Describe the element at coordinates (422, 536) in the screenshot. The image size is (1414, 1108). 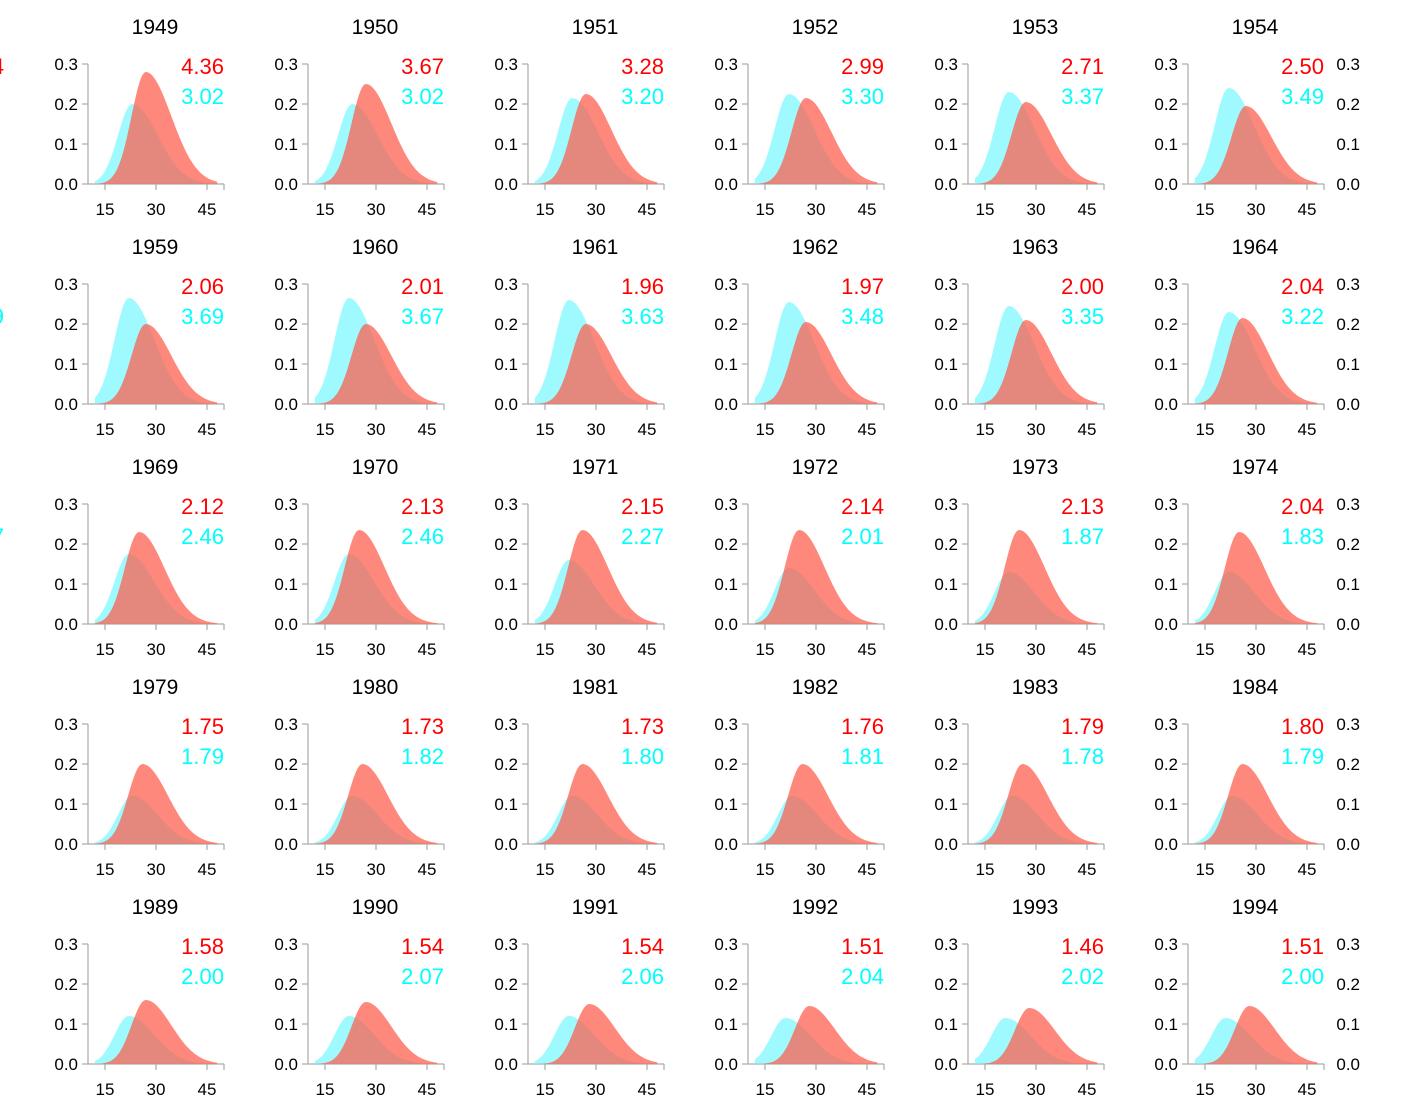
I see `cyan-value-label: 2.46` at that location.